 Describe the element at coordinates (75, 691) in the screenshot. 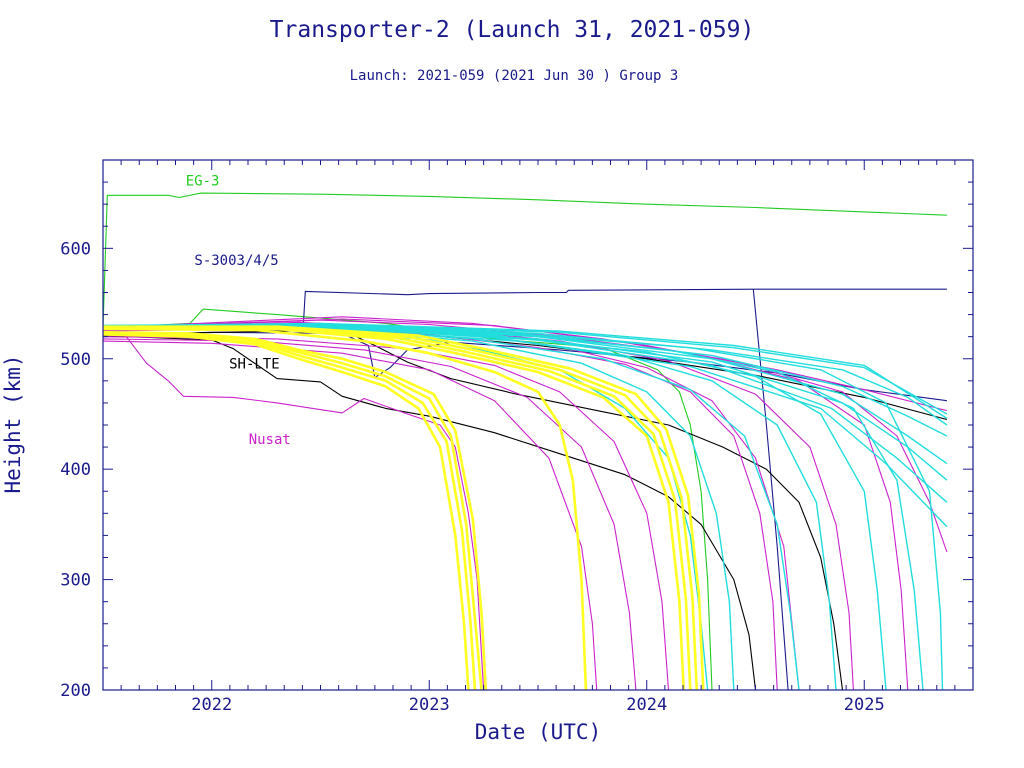

I see `y-tick-label: 200` at that location.